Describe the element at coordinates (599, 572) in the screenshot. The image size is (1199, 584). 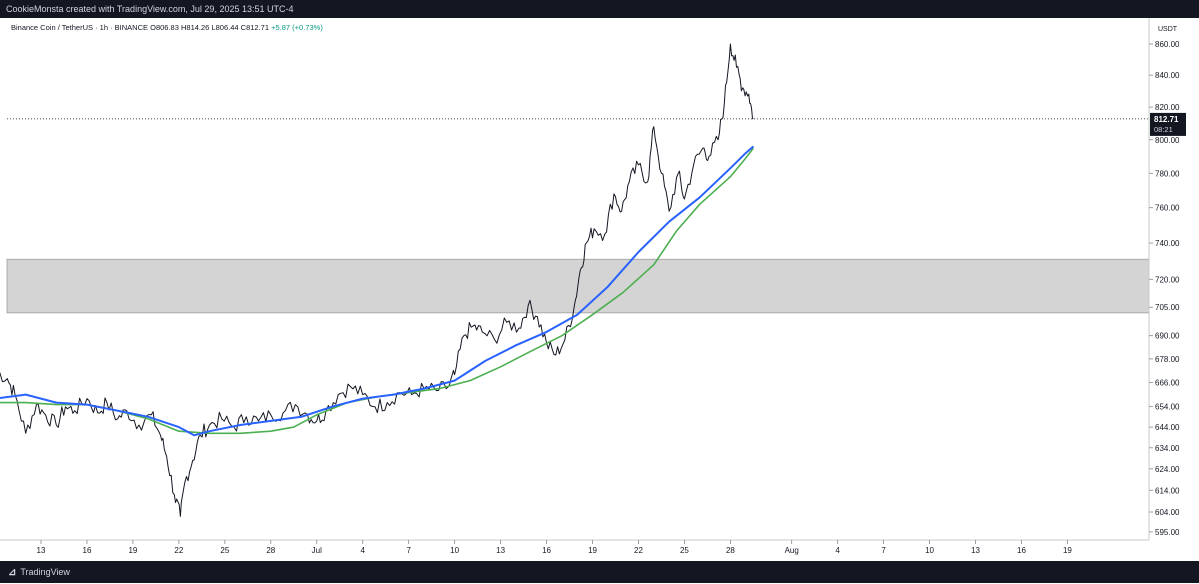
I see `footer-bar: ⊿ TradingView` at that location.